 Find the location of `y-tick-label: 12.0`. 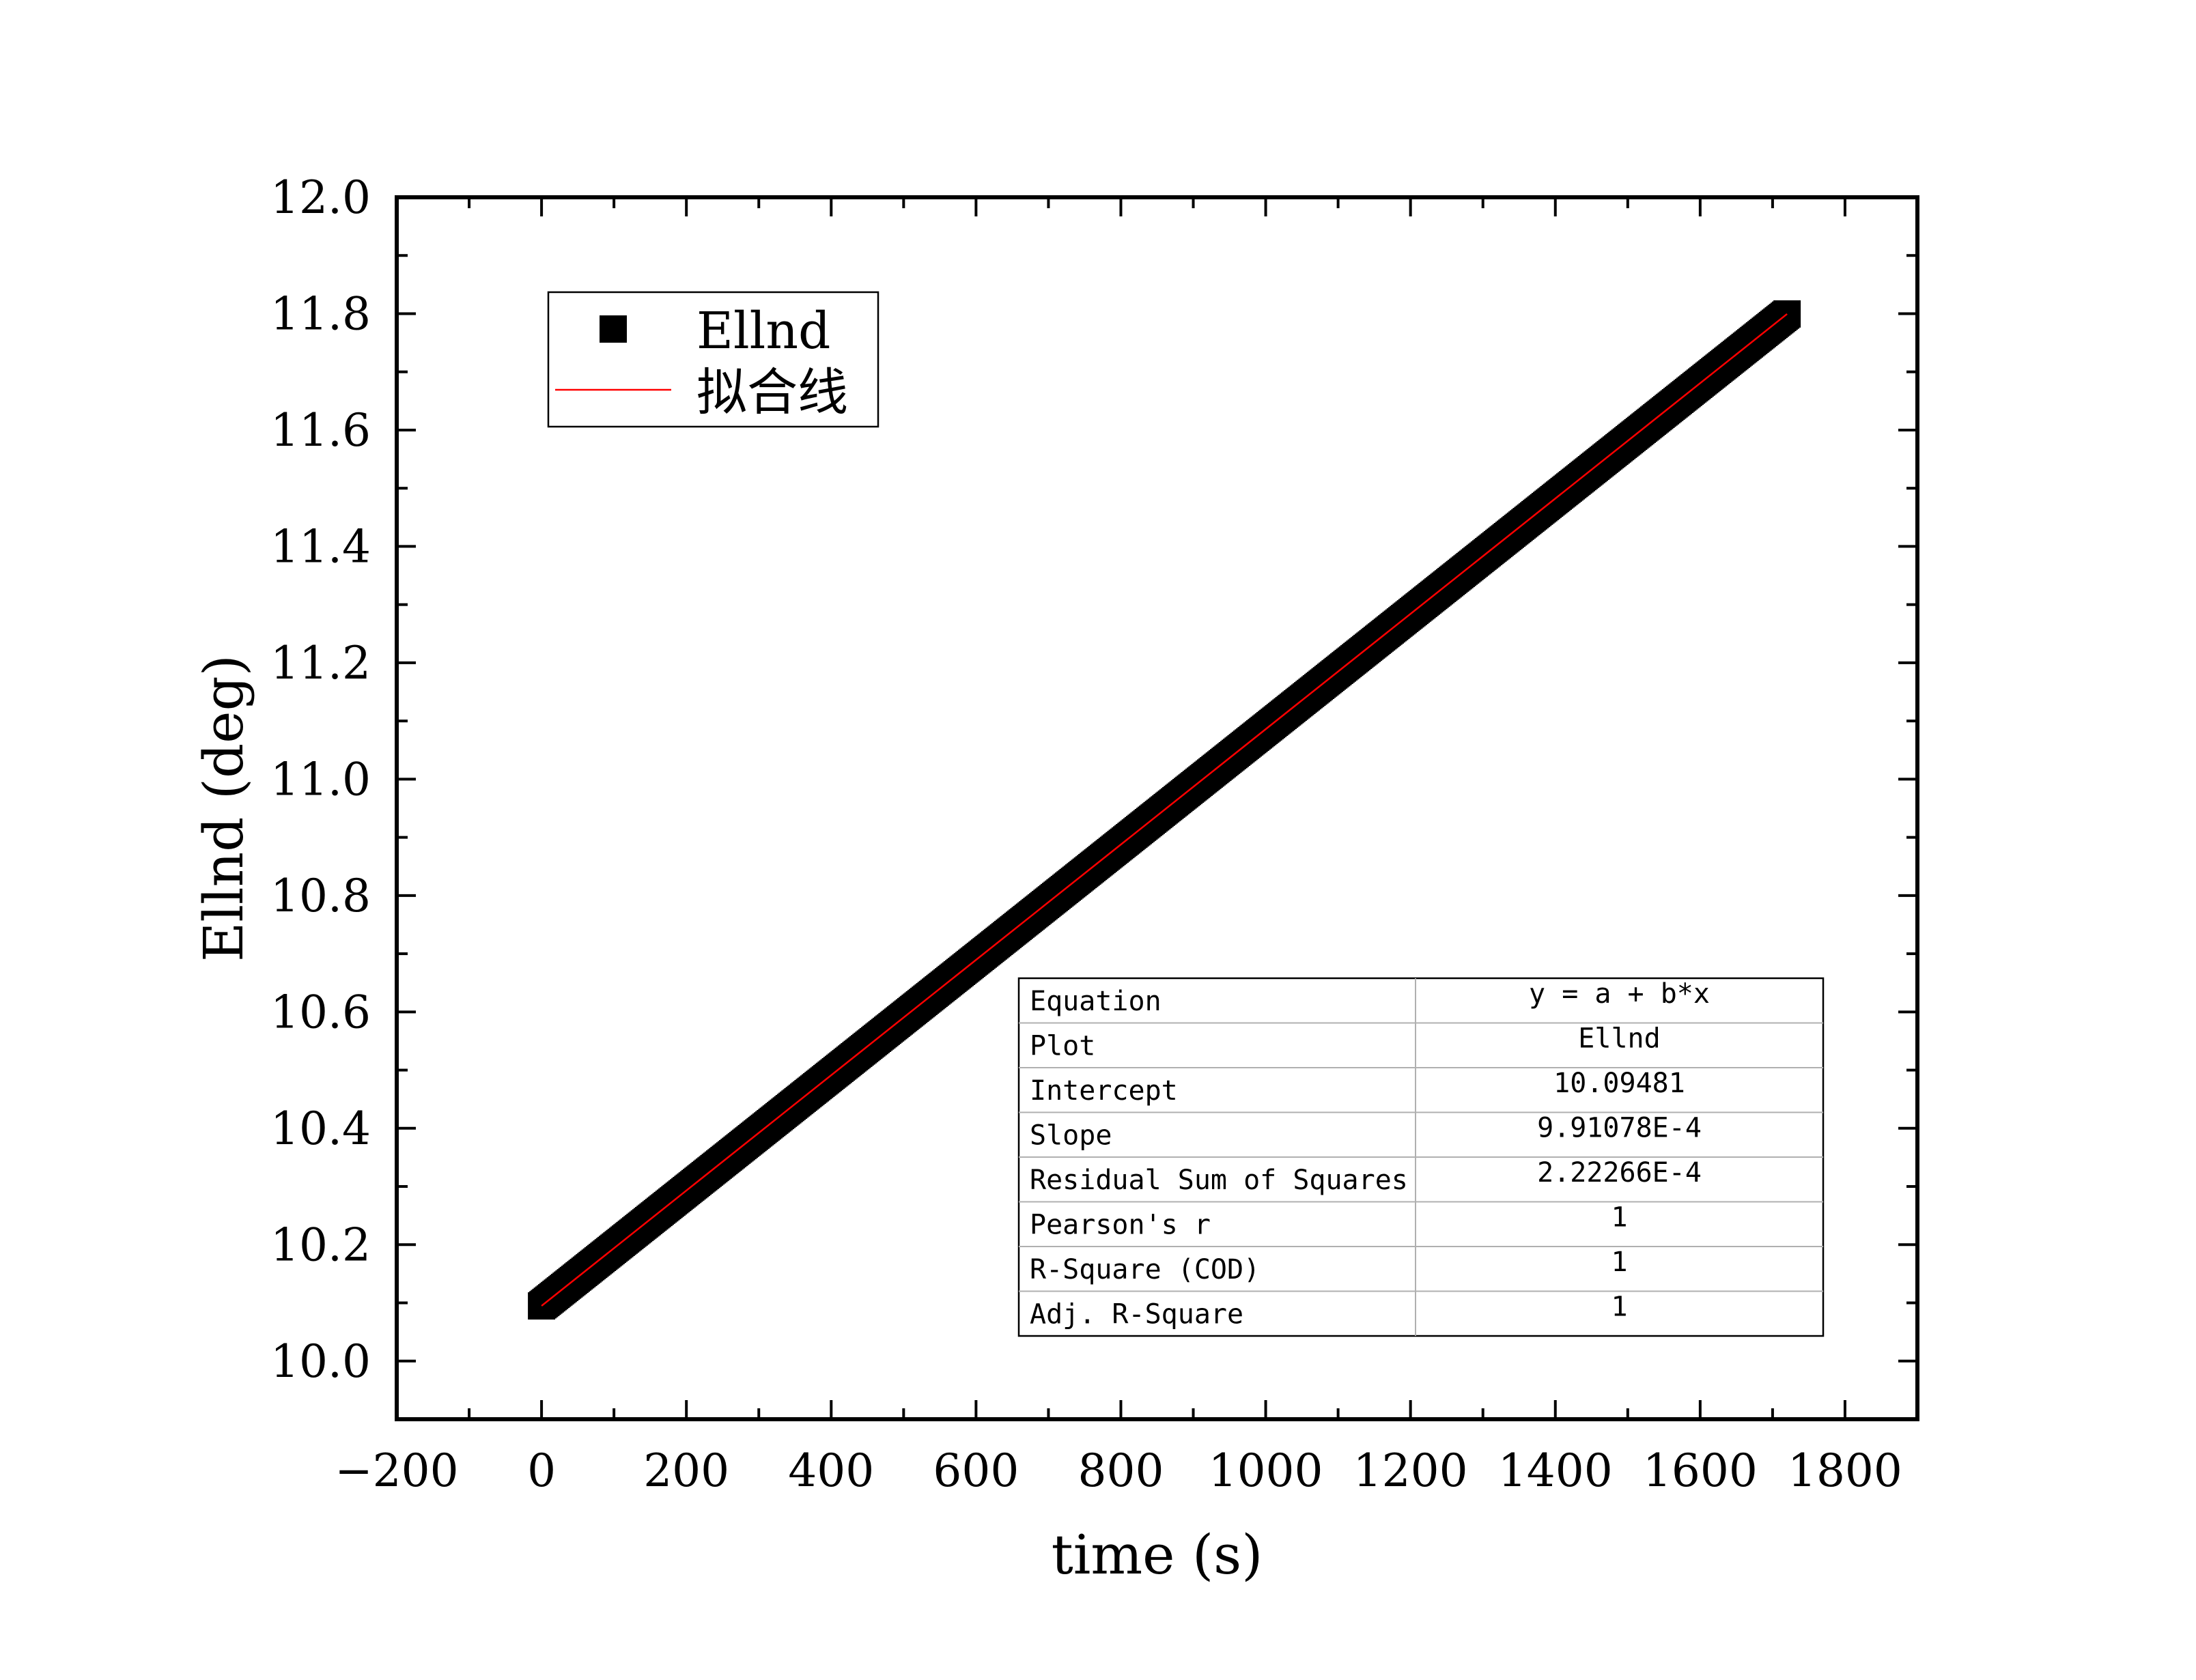

y-tick-label: 12.0 is located at coordinates (321, 197).